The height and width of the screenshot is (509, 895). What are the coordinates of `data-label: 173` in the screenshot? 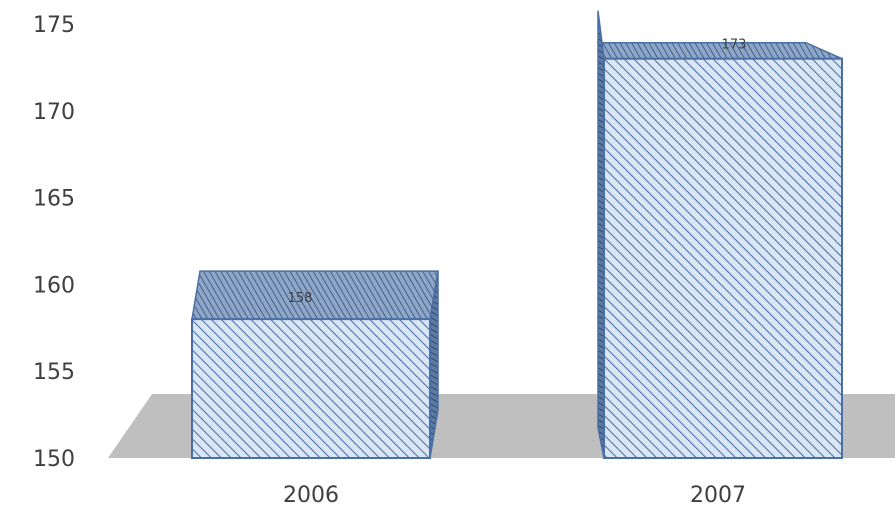 It's located at (734, 45).